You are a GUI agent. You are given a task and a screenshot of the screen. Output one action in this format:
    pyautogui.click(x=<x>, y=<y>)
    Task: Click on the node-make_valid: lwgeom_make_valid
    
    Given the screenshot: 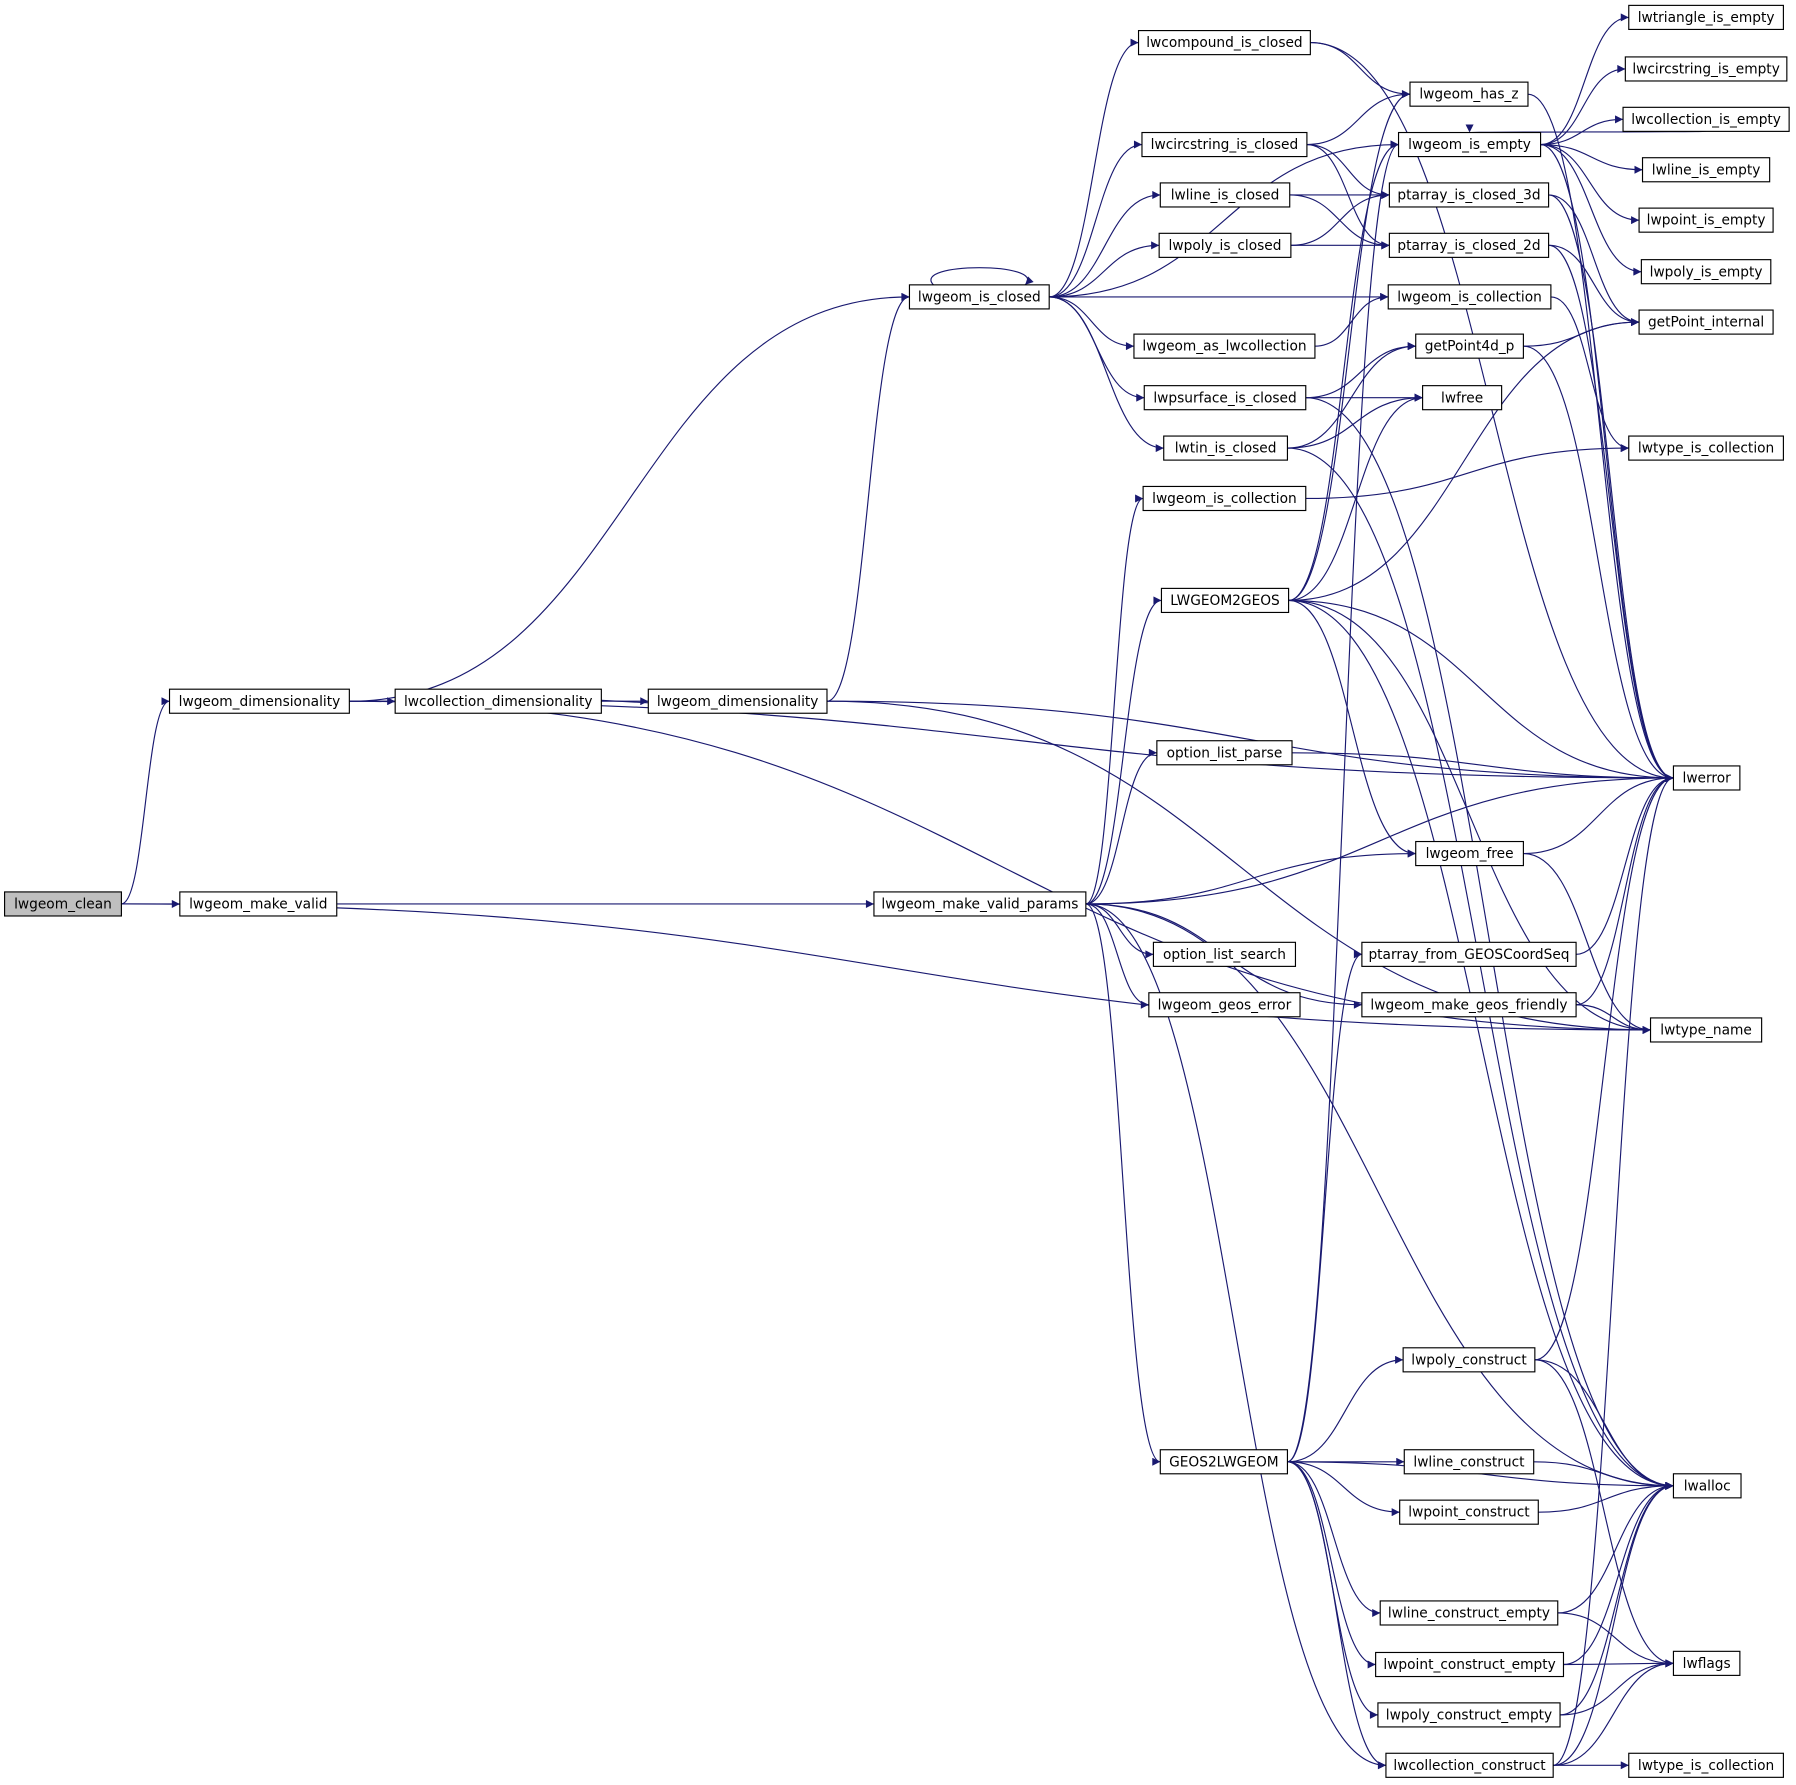 What is the action you would take?
    pyautogui.click(x=258, y=904)
    